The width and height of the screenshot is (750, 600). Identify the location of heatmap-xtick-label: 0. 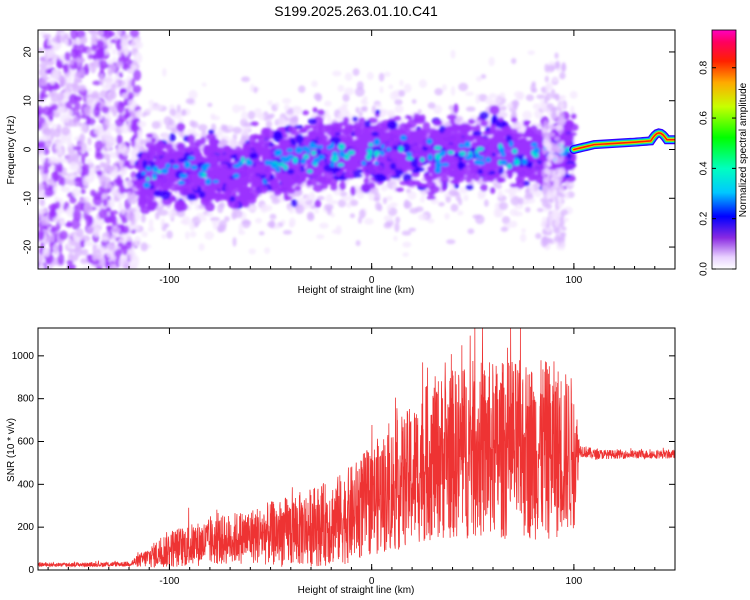
(372, 280).